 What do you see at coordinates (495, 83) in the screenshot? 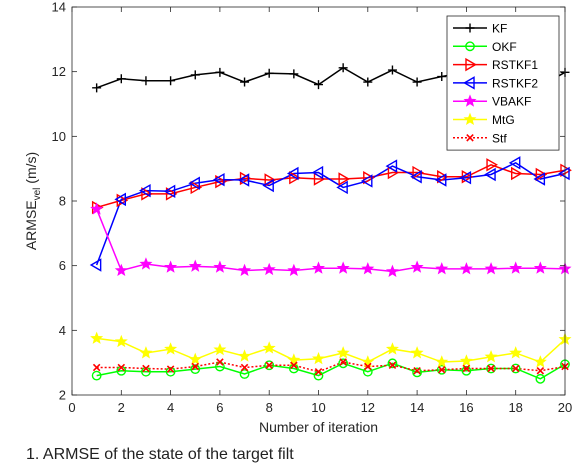
I see `legend-item-rstkf2: RSTKF2` at bounding box center [495, 83].